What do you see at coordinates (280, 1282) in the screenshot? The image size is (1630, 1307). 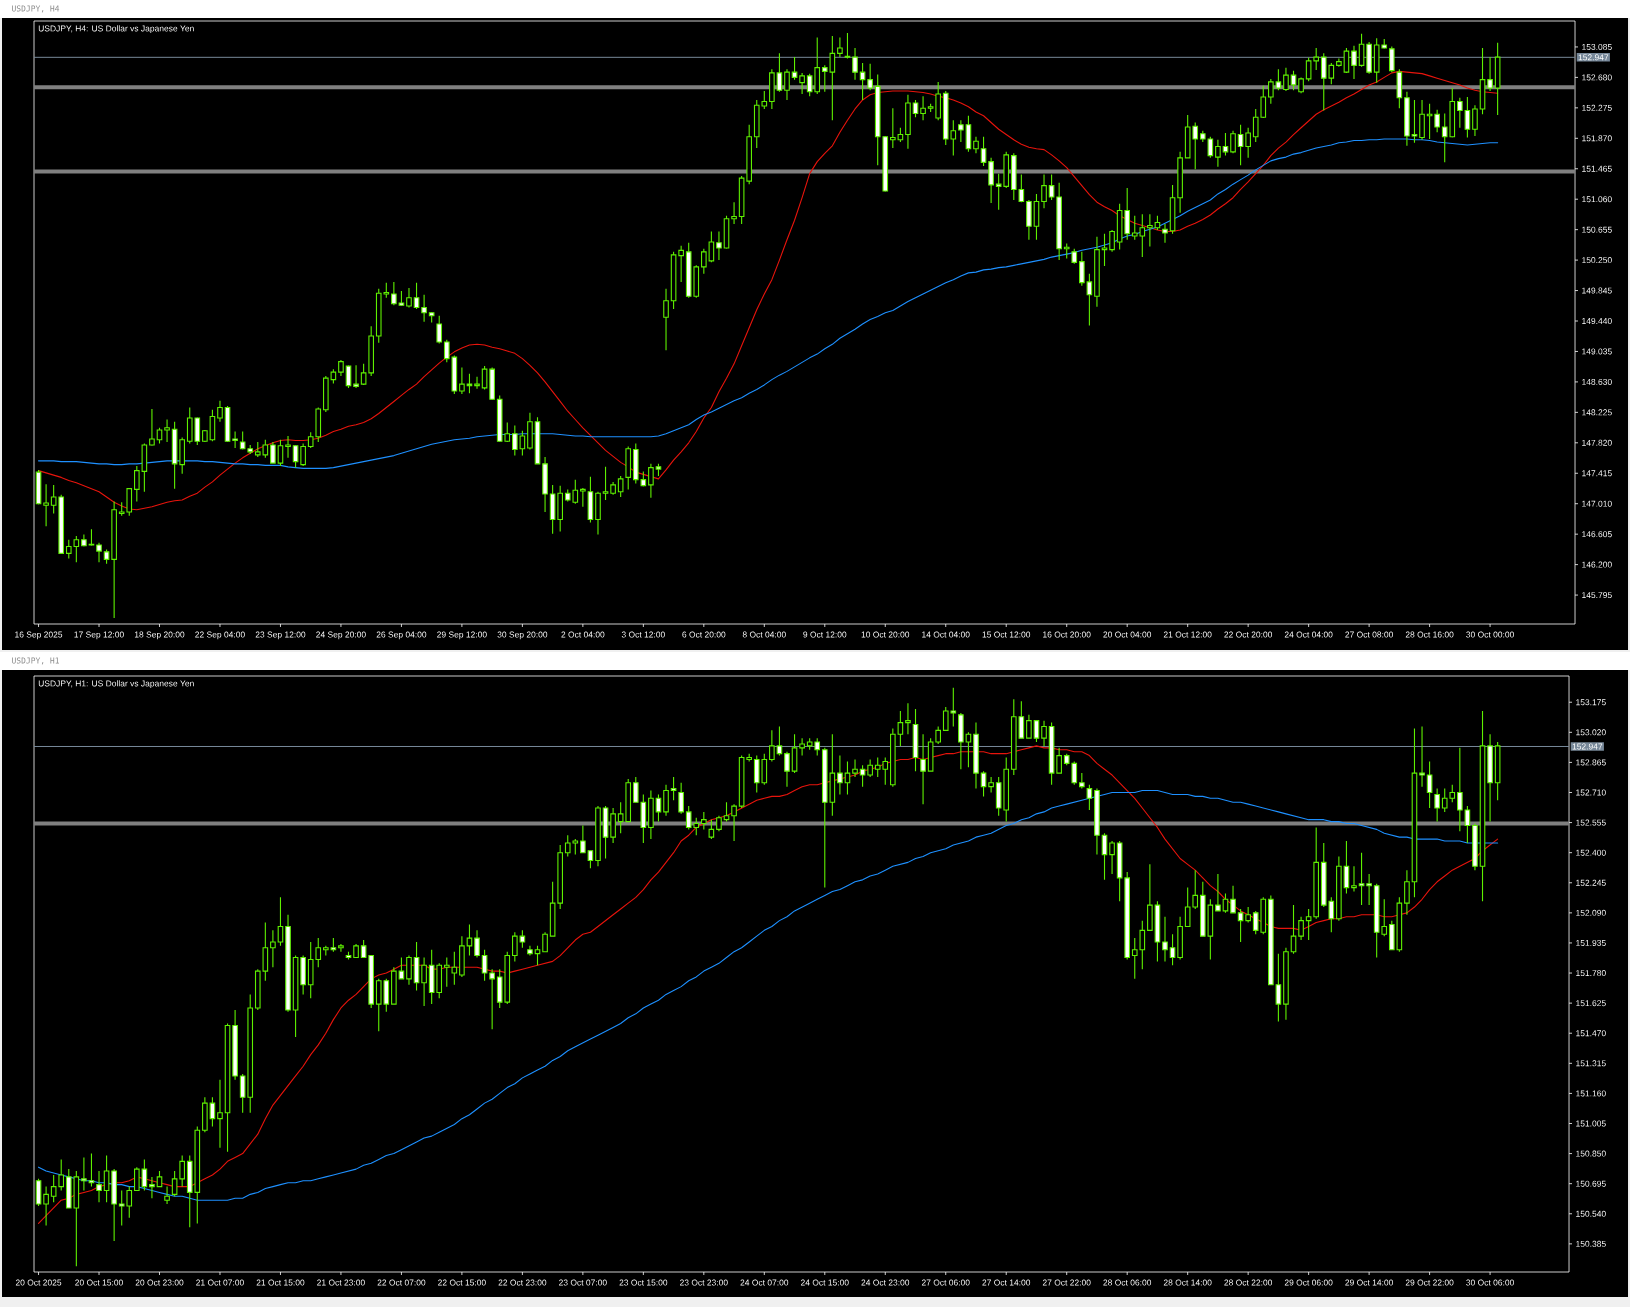 I see `x-tick-label: 21 Oct 15:00` at bounding box center [280, 1282].